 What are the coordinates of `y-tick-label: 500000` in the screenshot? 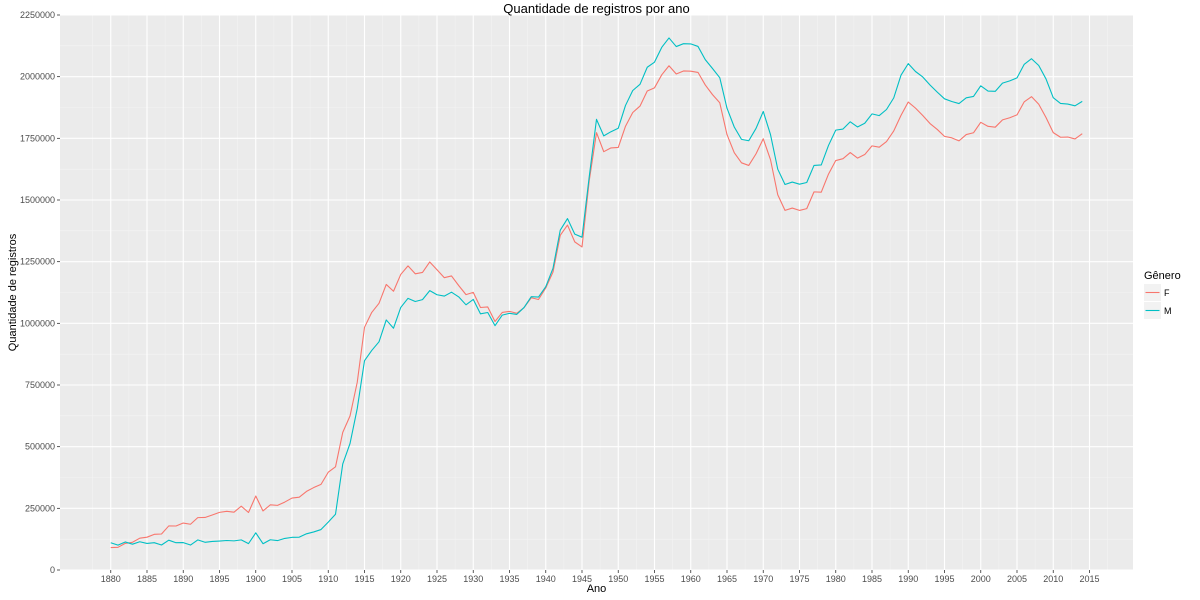 It's located at (40, 447).